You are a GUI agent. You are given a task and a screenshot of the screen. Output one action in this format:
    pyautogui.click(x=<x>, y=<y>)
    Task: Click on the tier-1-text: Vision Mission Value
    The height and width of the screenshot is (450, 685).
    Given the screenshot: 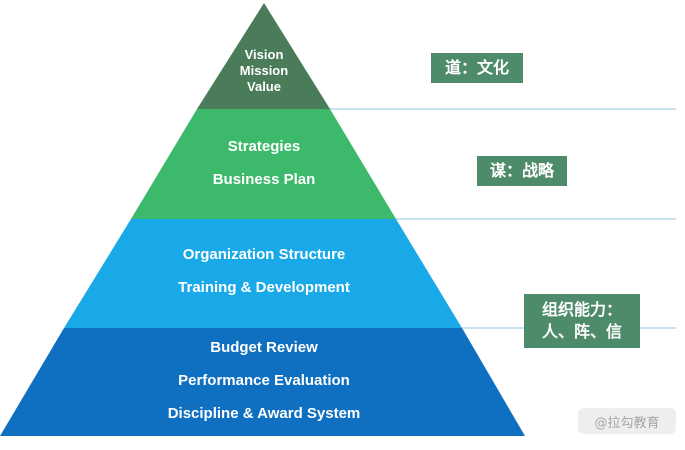 What is the action you would take?
    pyautogui.click(x=264, y=70)
    